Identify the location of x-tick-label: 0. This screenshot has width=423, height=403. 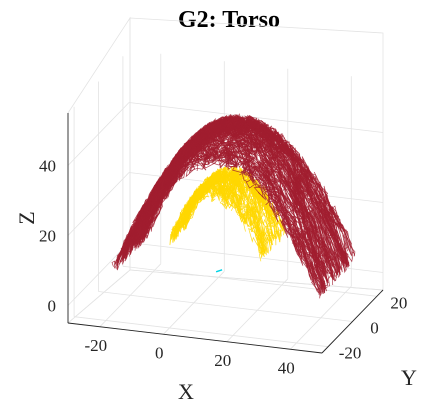
(159, 352).